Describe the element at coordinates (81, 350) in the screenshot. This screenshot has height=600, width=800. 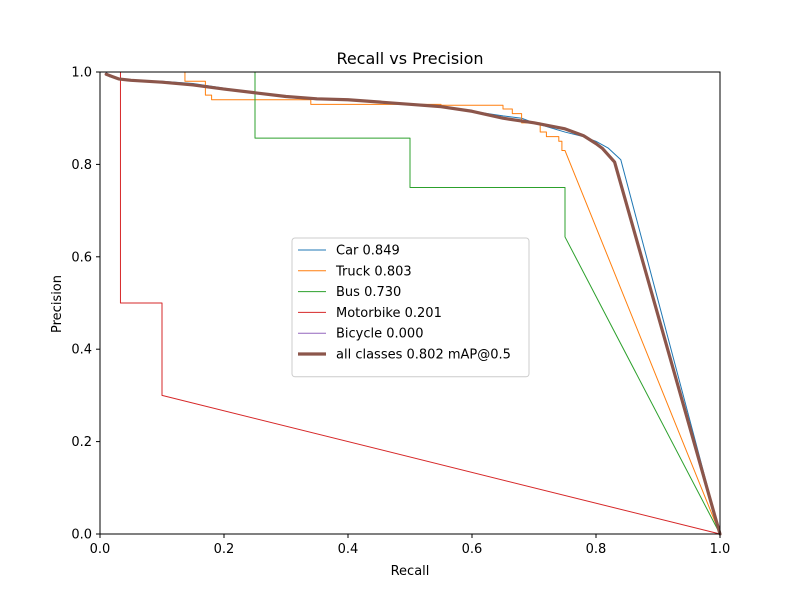
I see `y-tick-label: 0.4` at that location.